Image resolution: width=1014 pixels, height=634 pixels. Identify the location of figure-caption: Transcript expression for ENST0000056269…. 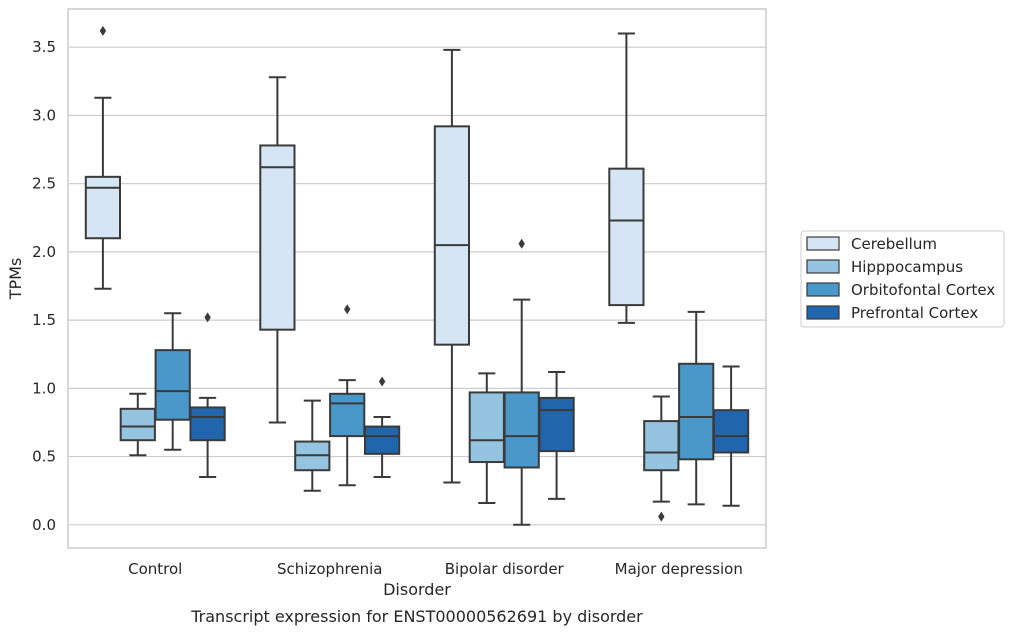
(416, 616).